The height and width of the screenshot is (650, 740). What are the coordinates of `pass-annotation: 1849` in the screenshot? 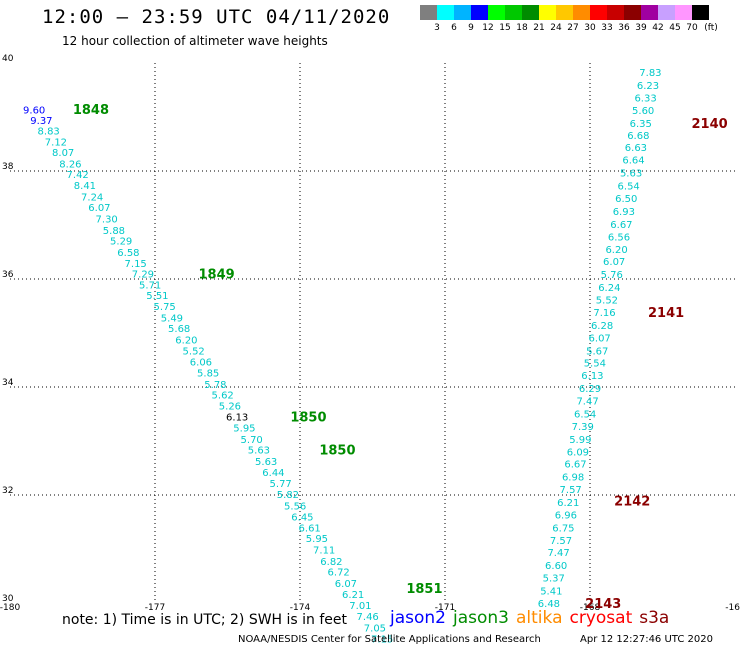 It's located at (217, 275).